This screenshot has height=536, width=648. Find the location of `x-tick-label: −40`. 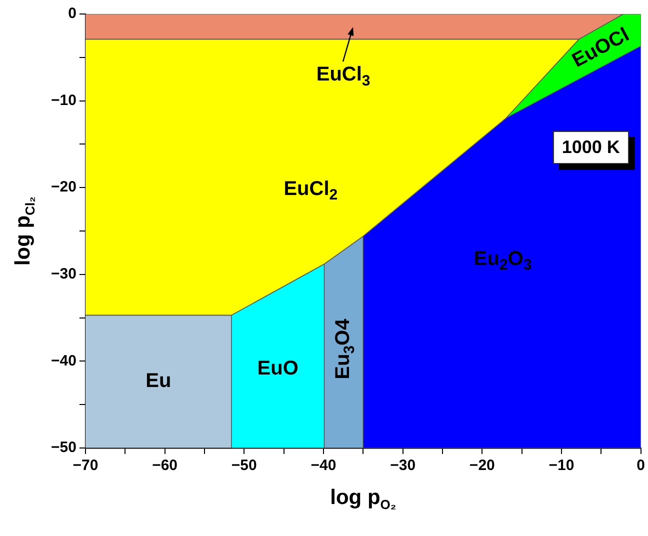

x-tick-label: −40 is located at coordinates (323, 465).